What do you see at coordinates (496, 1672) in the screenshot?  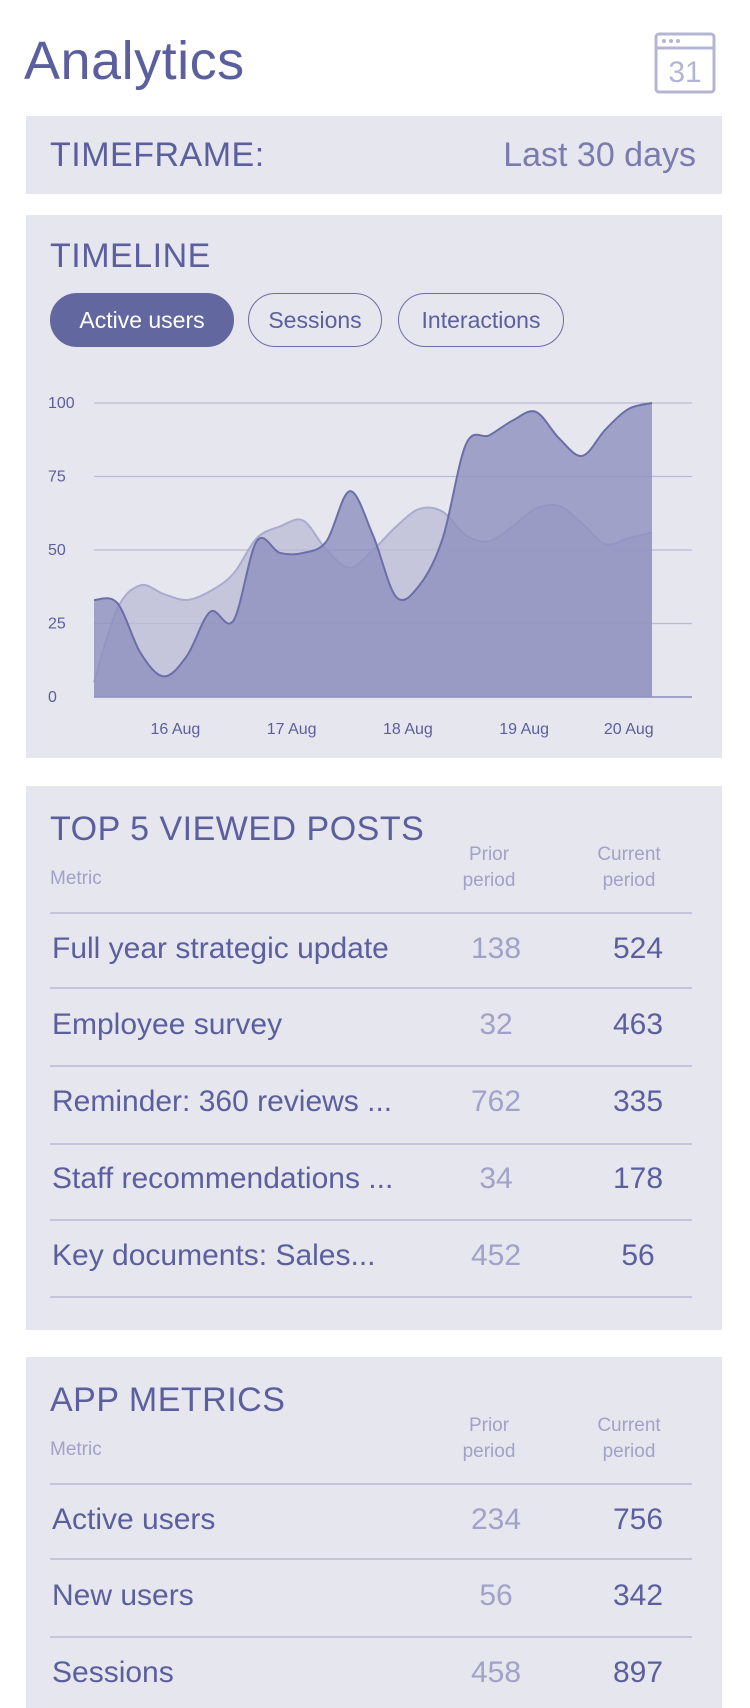 I see `prior-value: 458` at bounding box center [496, 1672].